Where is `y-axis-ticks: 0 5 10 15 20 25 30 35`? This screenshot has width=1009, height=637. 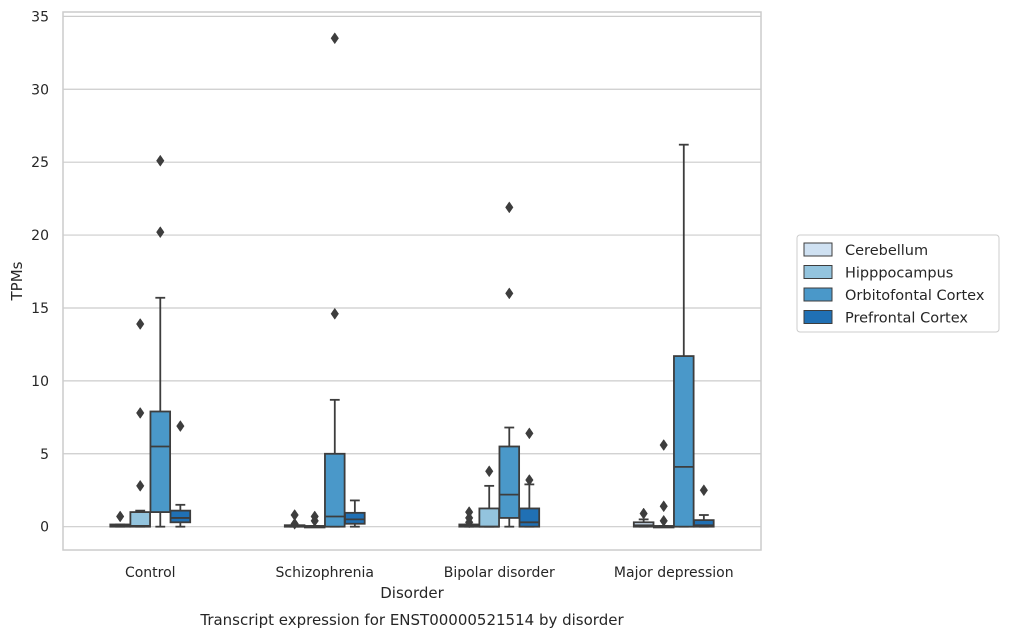
y-axis-ticks: 0 5 10 15 20 25 30 35 is located at coordinates (40, 272).